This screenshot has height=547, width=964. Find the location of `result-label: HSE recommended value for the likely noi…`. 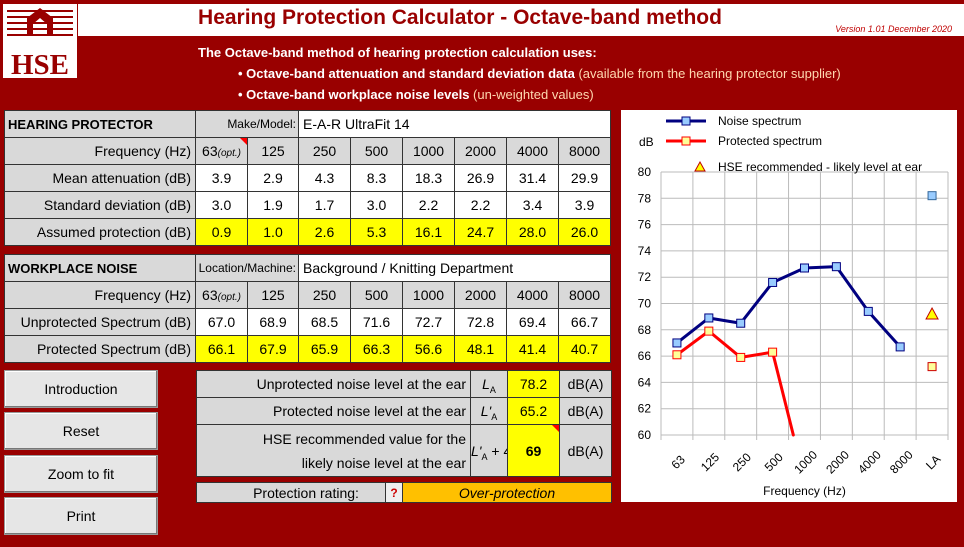

result-label: HSE recommended value for the likely noi… is located at coordinates (333, 450).